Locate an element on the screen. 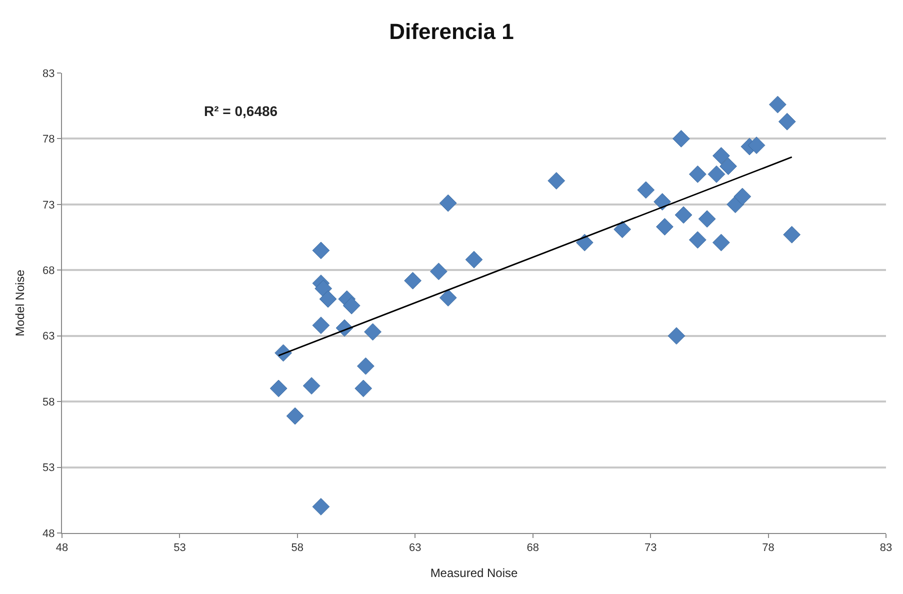  x-tick-label: 63 is located at coordinates (415, 548).